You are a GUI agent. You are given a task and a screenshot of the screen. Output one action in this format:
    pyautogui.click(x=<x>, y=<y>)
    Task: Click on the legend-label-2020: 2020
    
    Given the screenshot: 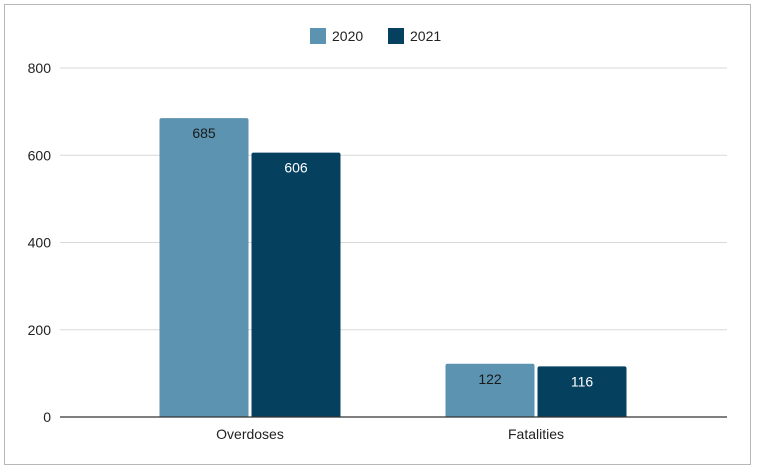 What is the action you would take?
    pyautogui.click(x=347, y=36)
    